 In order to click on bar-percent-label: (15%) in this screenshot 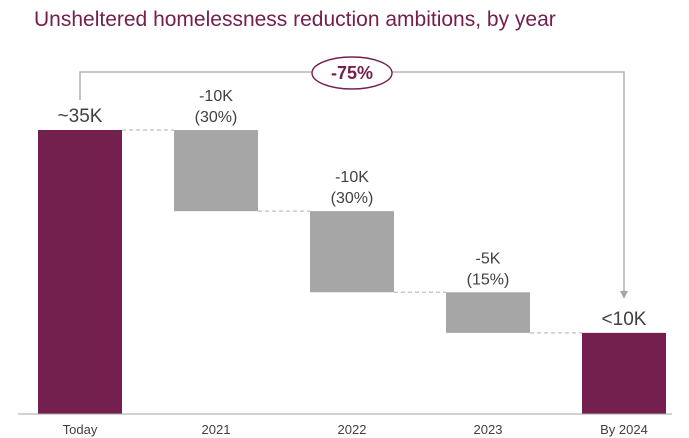, I will do `click(488, 279)`.